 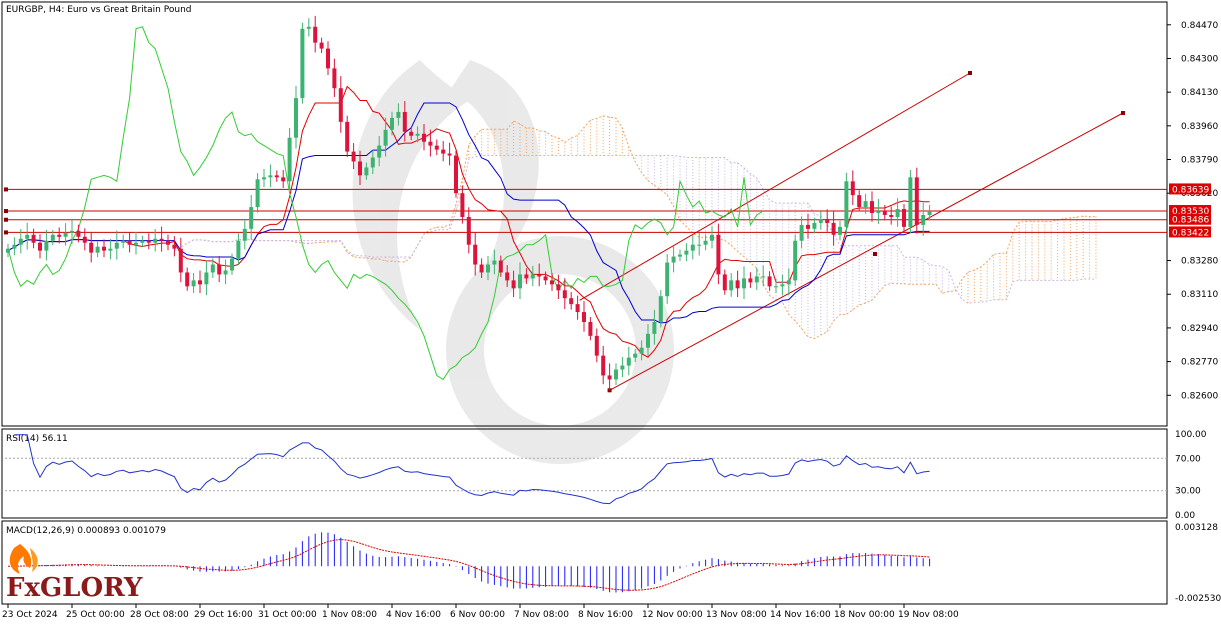 What do you see at coordinates (472, 469) in the screenshot?
I see `rsi-line` at bounding box center [472, 469].